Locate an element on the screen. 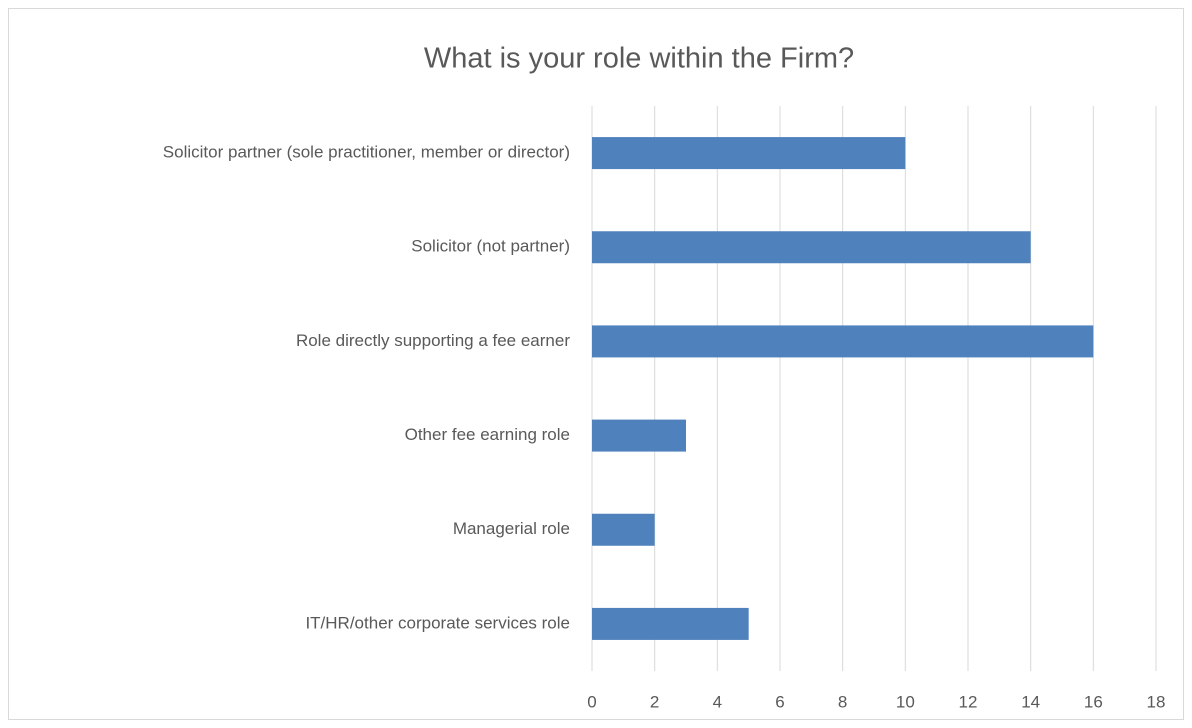  x-tick-label: 2 is located at coordinates (654, 701).